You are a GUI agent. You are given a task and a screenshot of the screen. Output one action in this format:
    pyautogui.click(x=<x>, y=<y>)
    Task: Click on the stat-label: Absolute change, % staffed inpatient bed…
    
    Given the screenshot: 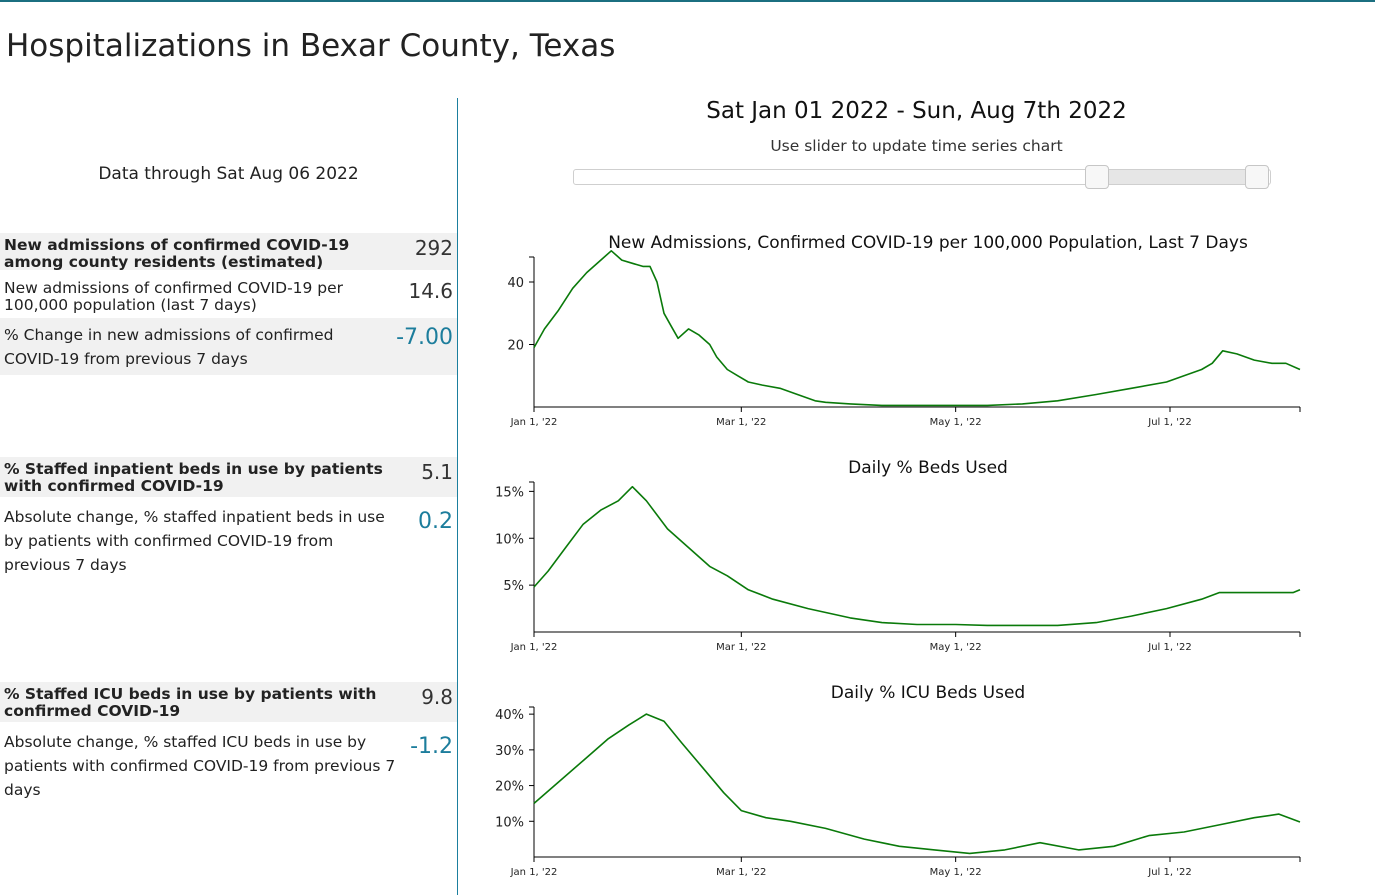 What is the action you would take?
    pyautogui.click(x=194, y=541)
    